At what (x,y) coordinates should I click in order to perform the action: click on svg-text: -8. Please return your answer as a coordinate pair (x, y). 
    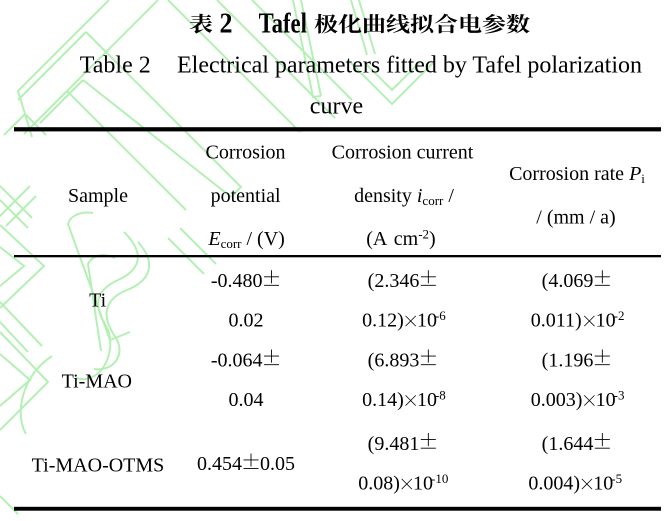
    Looking at the image, I should click on (440, 394).